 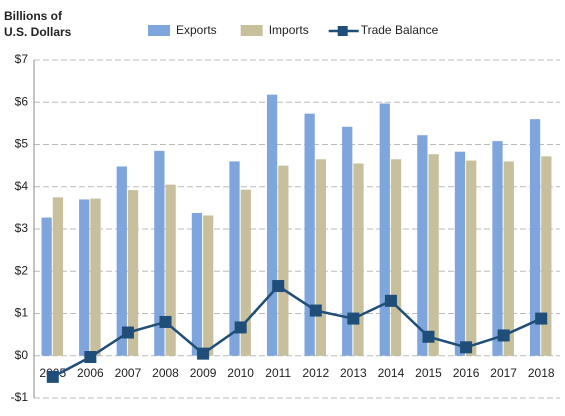 I want to click on x-tick-label: 2007, so click(x=128, y=373).